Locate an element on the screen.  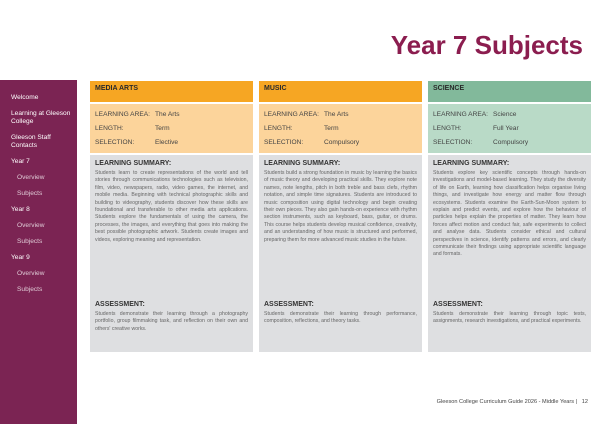
nav-year: Year 7 is located at coordinates (20, 161).